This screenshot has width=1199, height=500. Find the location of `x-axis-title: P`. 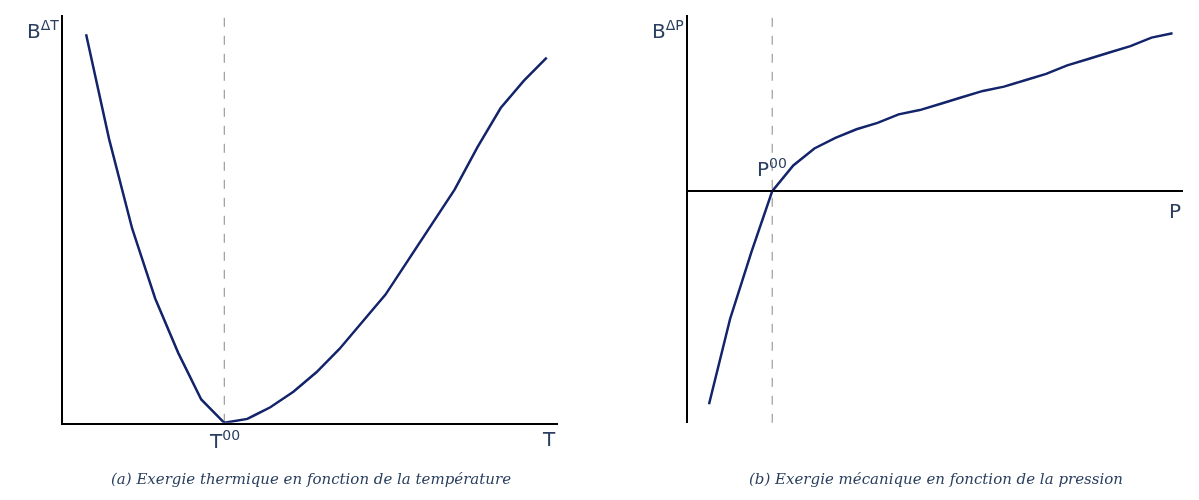

x-axis-title: P is located at coordinates (1175, 211).